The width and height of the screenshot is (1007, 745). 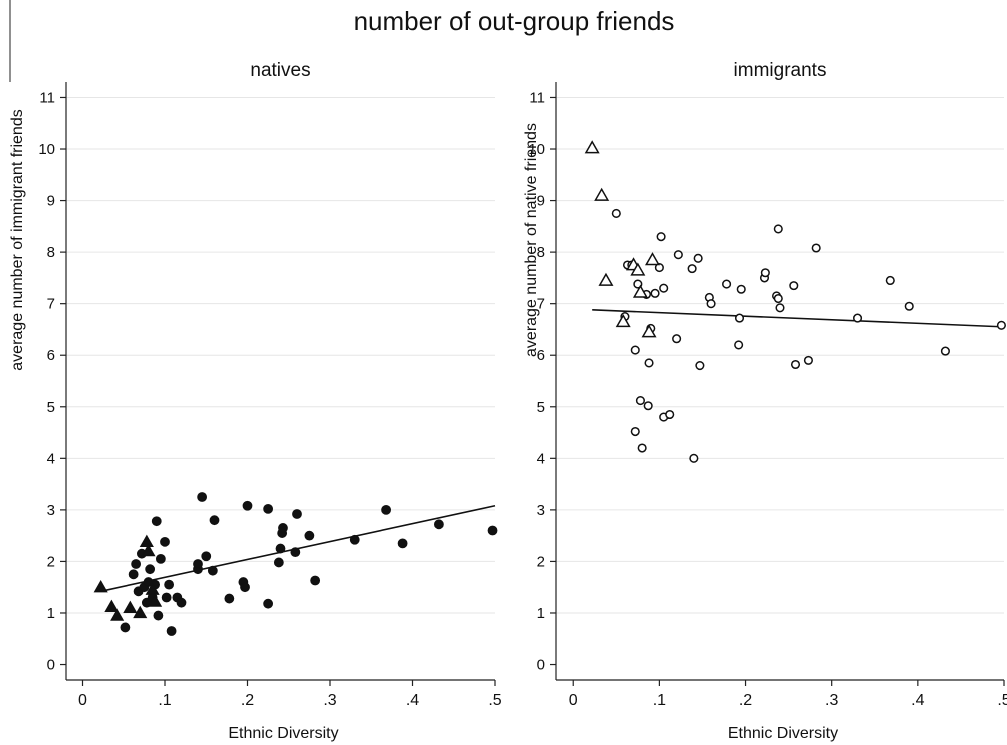 I want to click on natives-y-tick-label: 4, so click(x=51, y=458).